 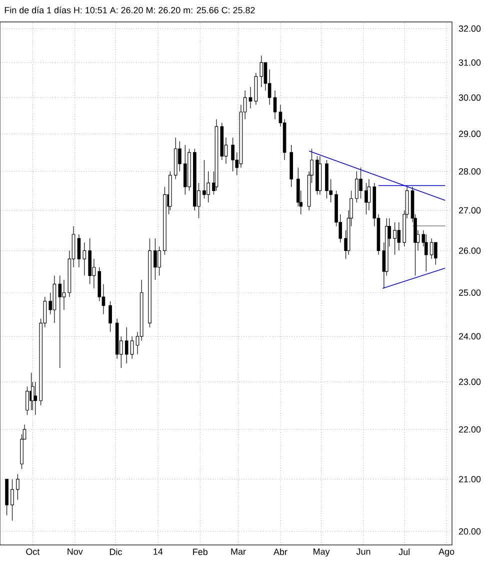 What do you see at coordinates (469, 97) in the screenshot?
I see `y-tick-label: 30.00` at bounding box center [469, 97].